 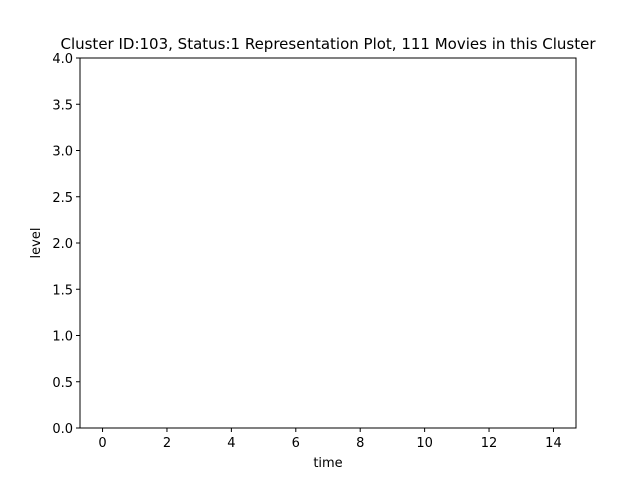 I want to click on y-tick-label: 0.0, so click(x=62, y=429).